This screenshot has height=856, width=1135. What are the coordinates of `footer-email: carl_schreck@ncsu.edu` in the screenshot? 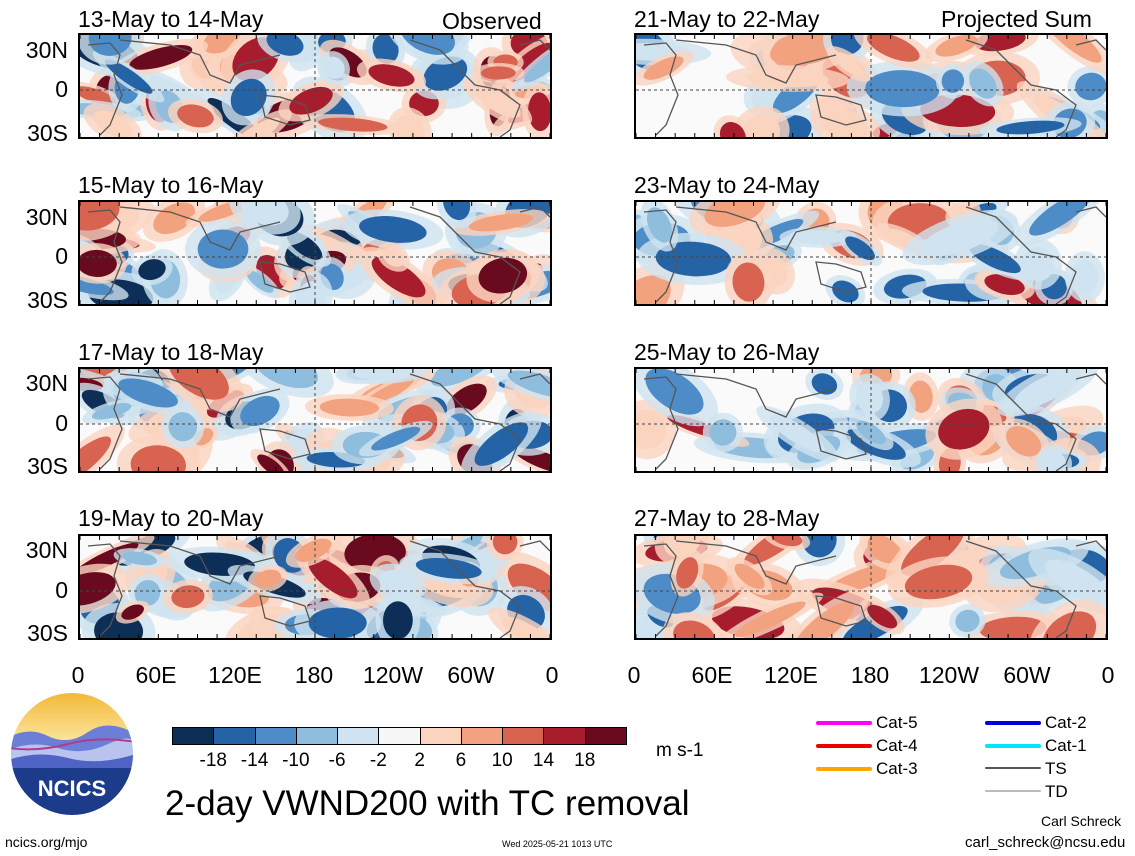 It's located at (1045, 842).